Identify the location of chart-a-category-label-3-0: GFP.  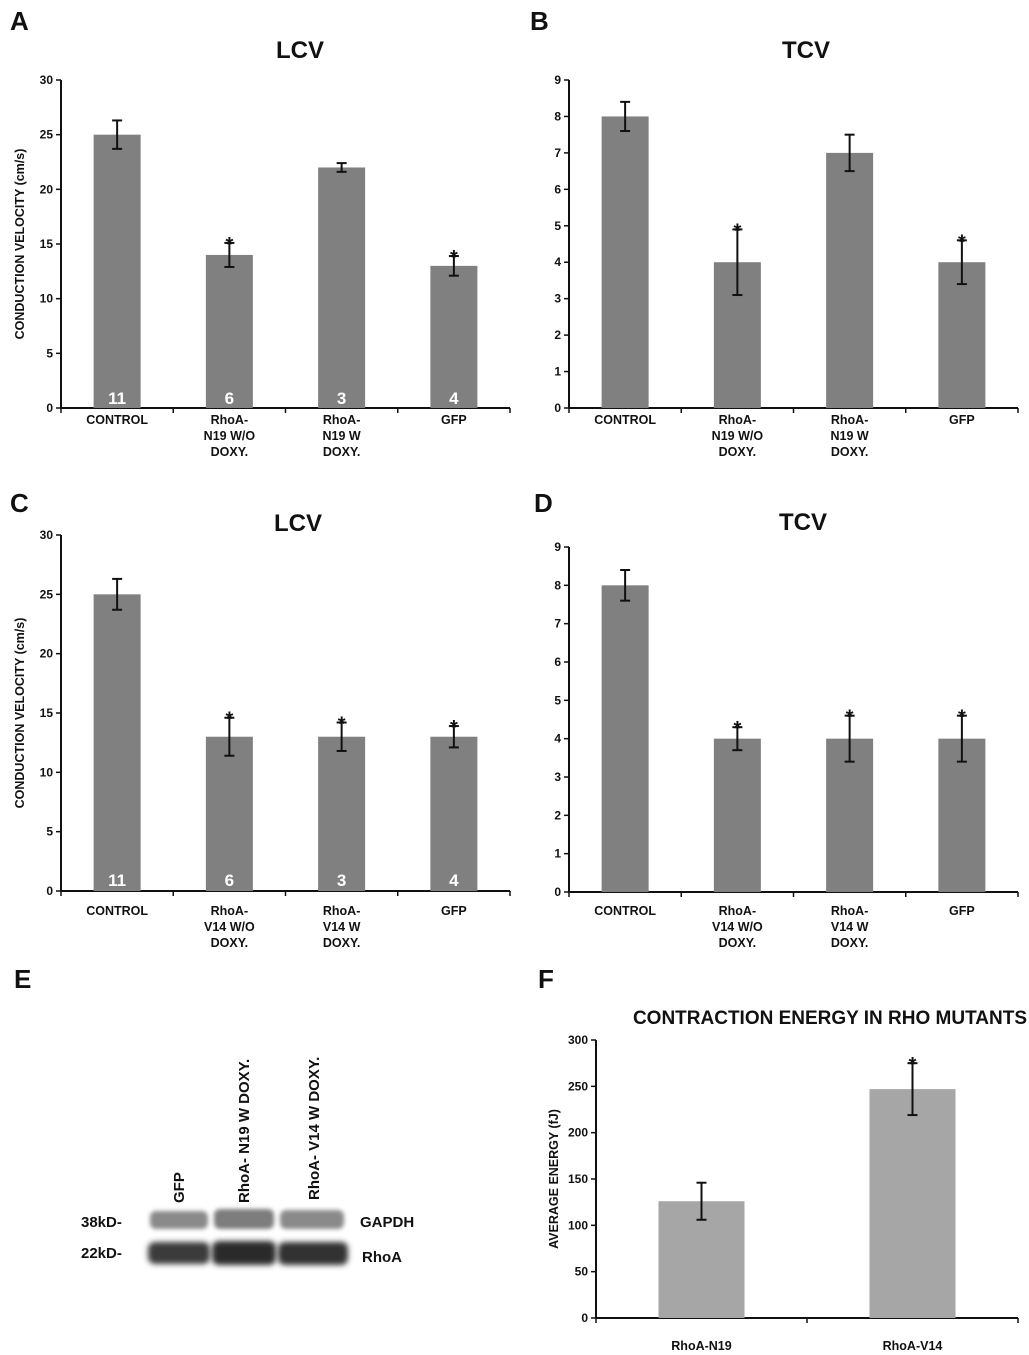
(454, 420).